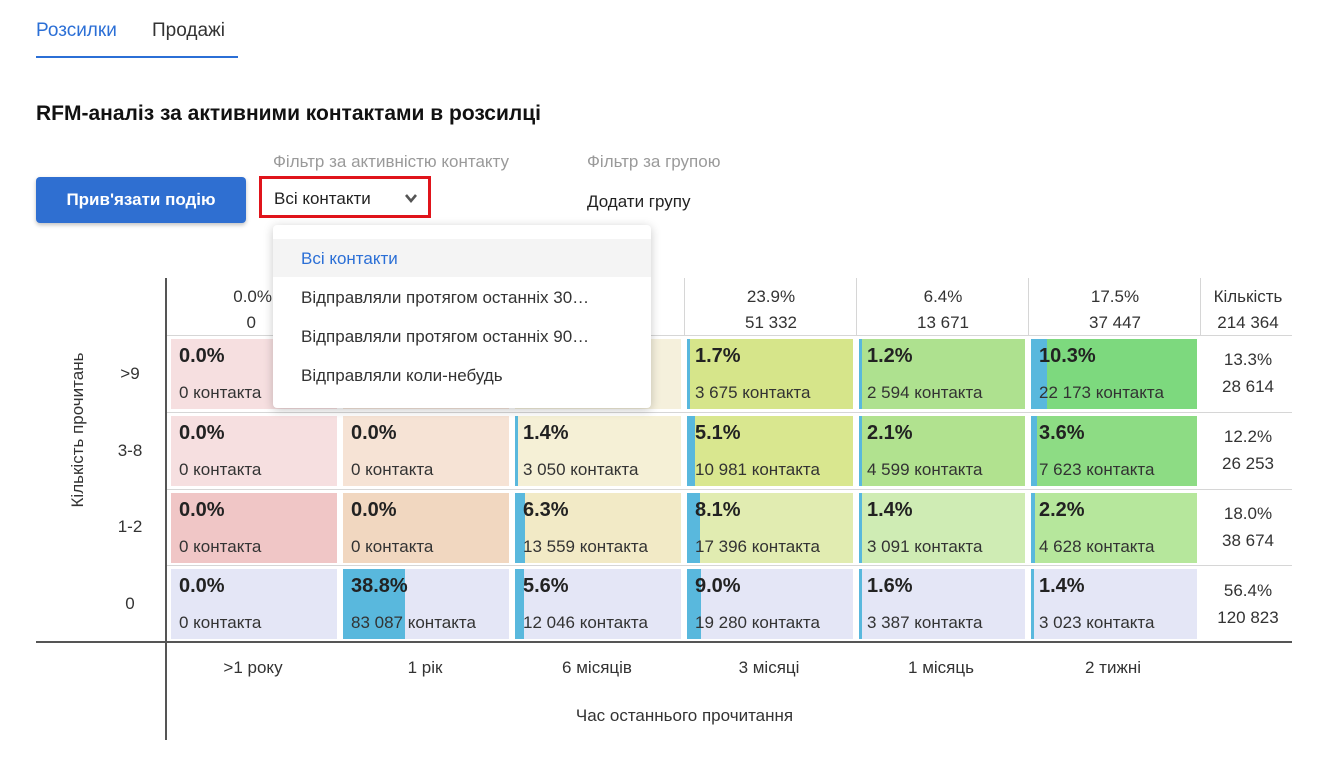 This screenshot has height=758, width=1320. Describe the element at coordinates (77, 430) in the screenshot. I see `y-axis-label: Кількість прочитань` at that location.